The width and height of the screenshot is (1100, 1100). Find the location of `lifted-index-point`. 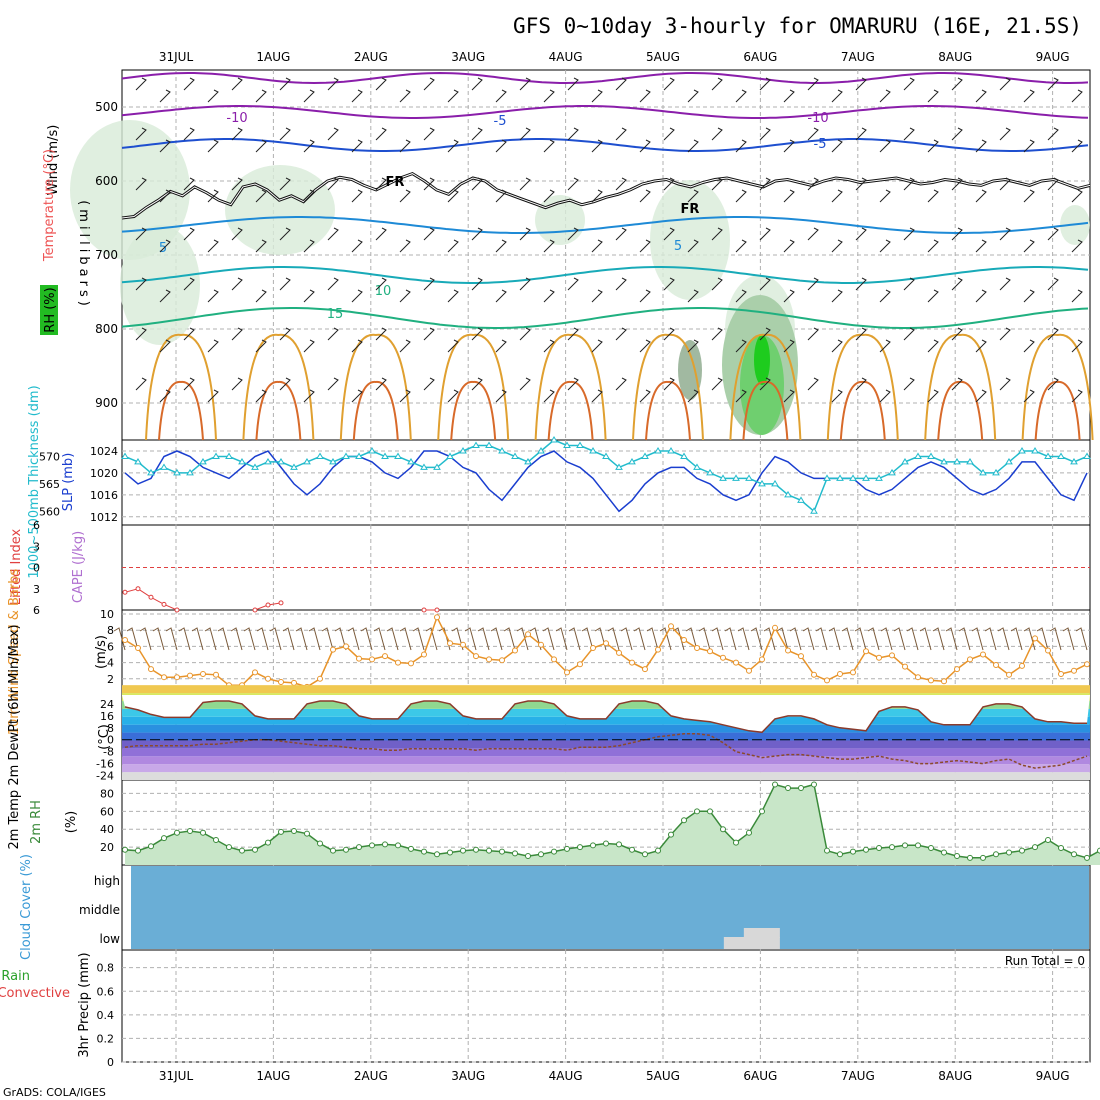

lifted-index-point is located at coordinates (255, 610).